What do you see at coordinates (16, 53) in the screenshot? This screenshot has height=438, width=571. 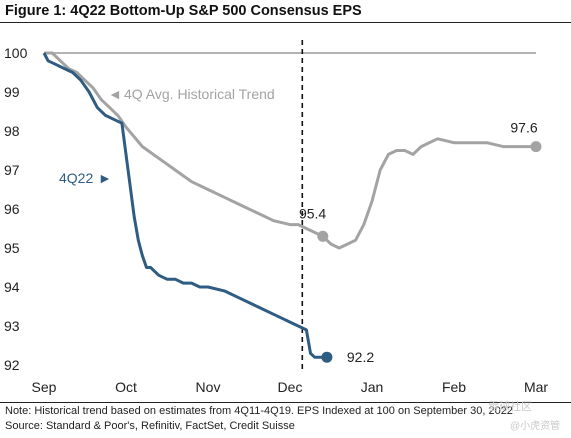 I see `y-tick-label-100: 100` at bounding box center [16, 53].